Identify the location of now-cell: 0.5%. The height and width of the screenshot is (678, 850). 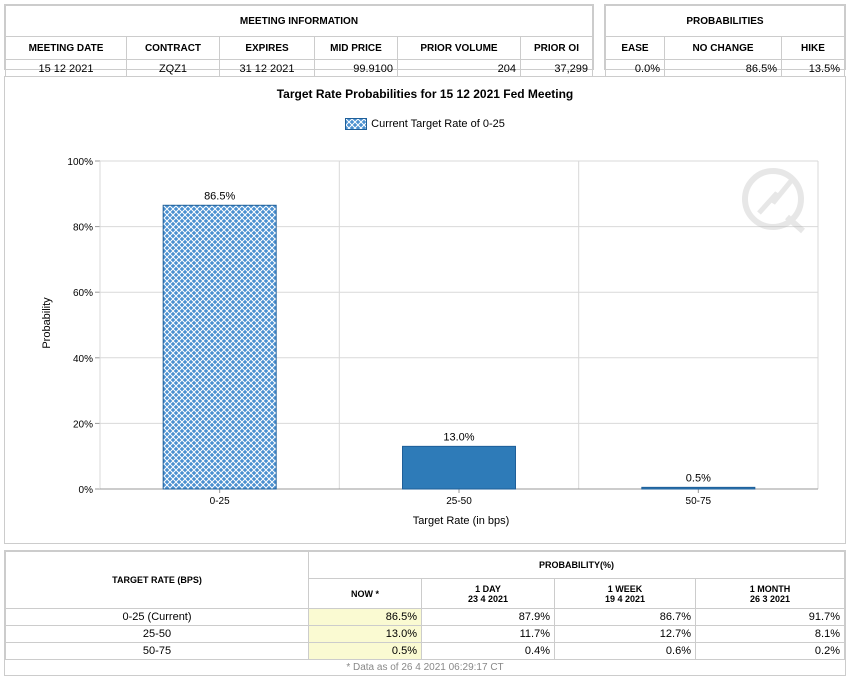
(365, 651).